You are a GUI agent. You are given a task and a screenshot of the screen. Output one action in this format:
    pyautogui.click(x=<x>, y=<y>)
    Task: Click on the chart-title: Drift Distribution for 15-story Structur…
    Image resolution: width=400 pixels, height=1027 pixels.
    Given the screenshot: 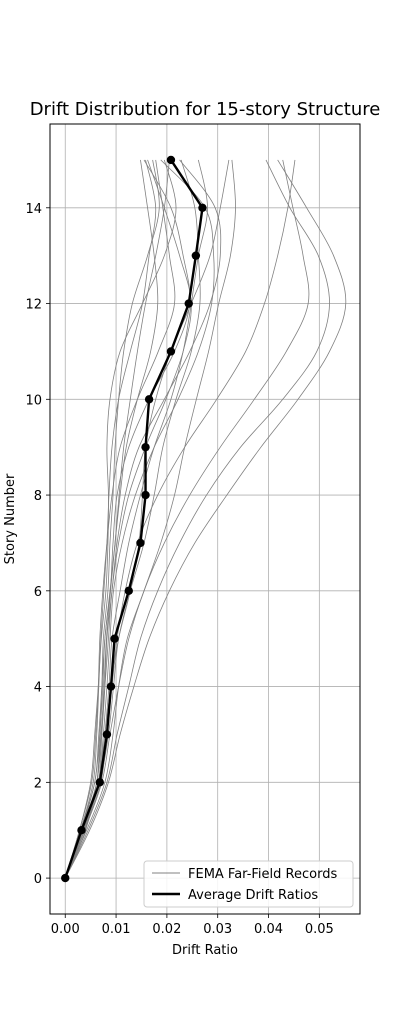 What is the action you would take?
    pyautogui.click(x=205, y=109)
    